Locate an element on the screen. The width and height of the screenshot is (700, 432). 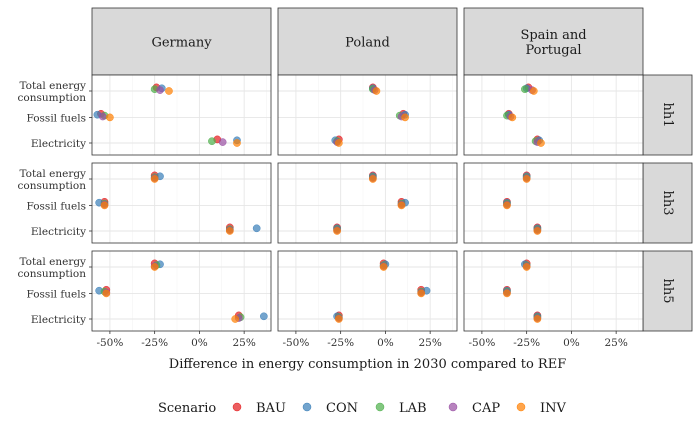
legend: Scenario BAU CON LAB CAP INV is located at coordinates (362, 408).